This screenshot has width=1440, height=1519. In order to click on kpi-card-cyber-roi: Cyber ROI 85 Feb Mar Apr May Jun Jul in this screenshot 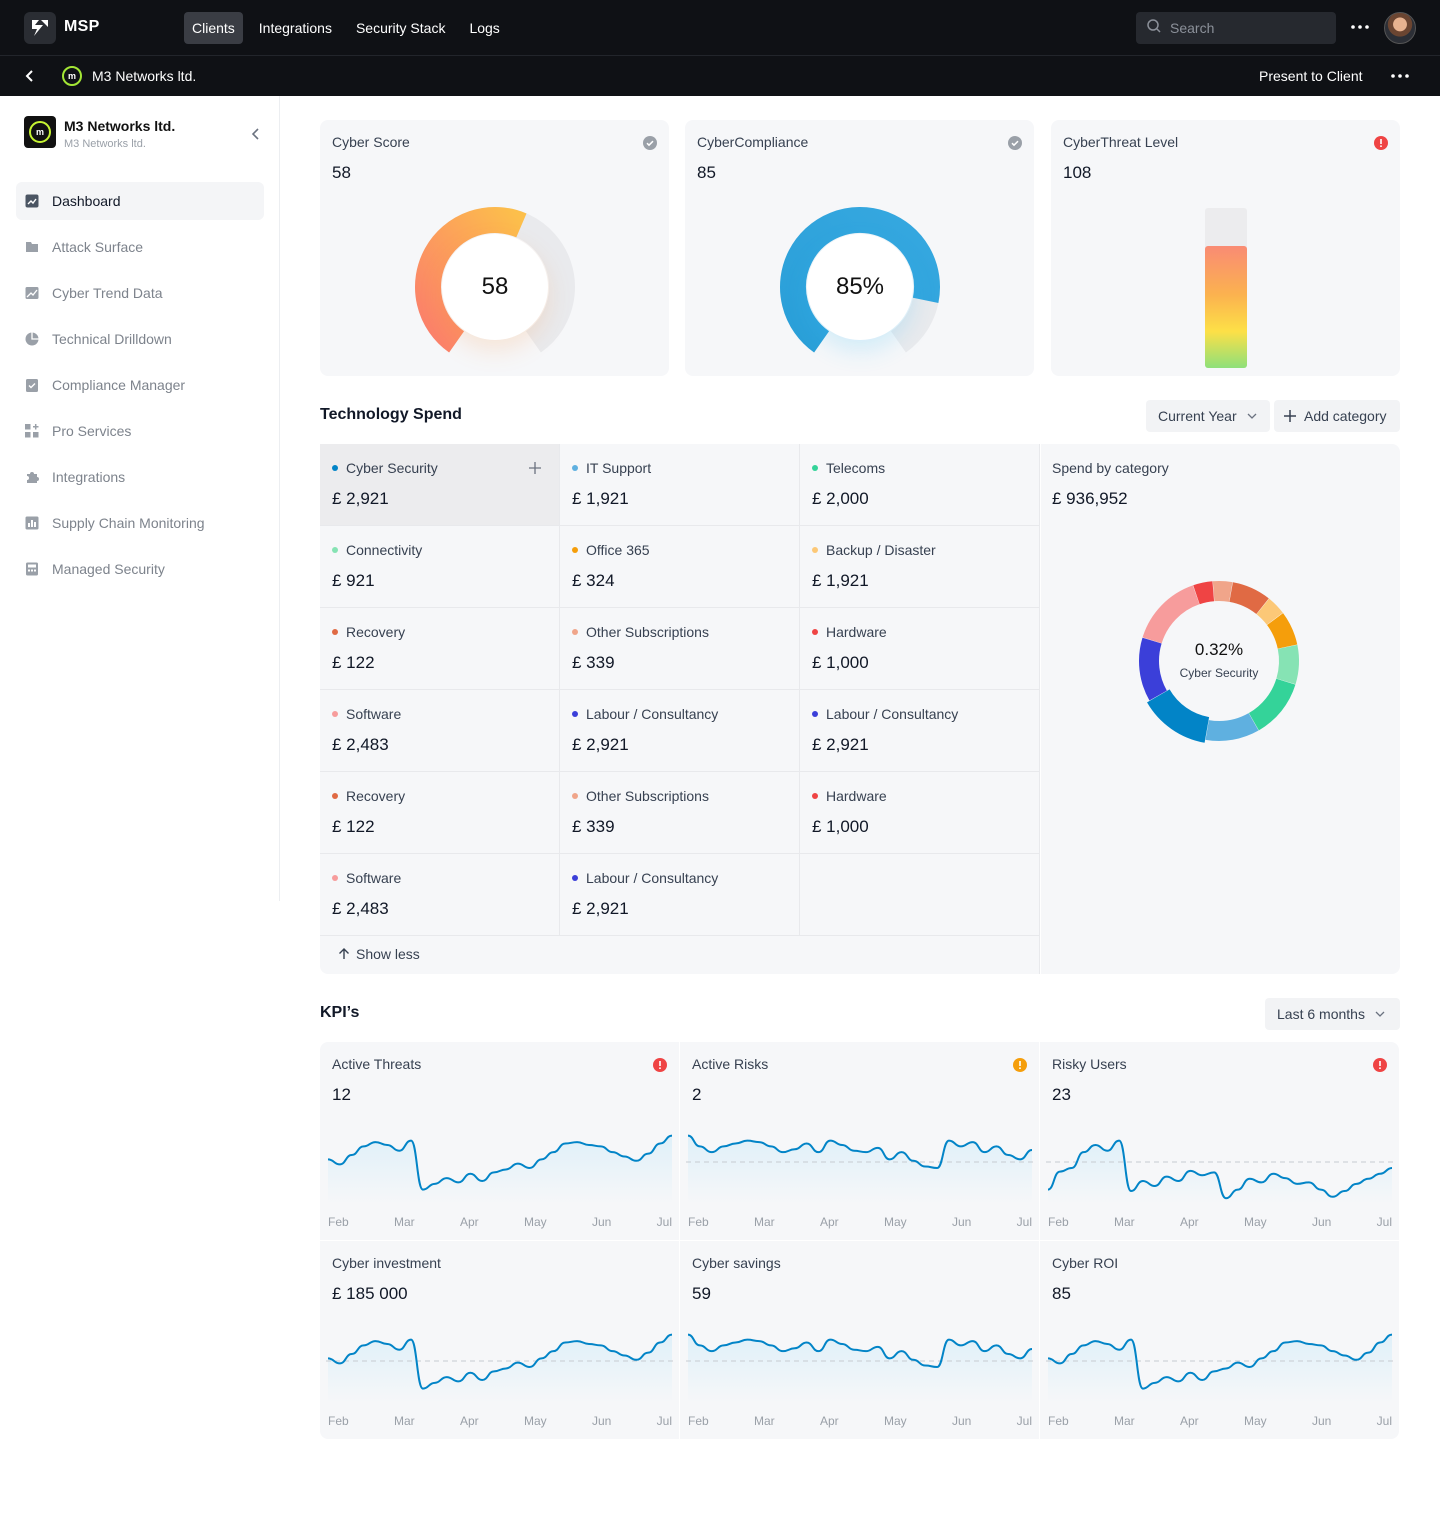, I will do `click(1219, 1340)`.